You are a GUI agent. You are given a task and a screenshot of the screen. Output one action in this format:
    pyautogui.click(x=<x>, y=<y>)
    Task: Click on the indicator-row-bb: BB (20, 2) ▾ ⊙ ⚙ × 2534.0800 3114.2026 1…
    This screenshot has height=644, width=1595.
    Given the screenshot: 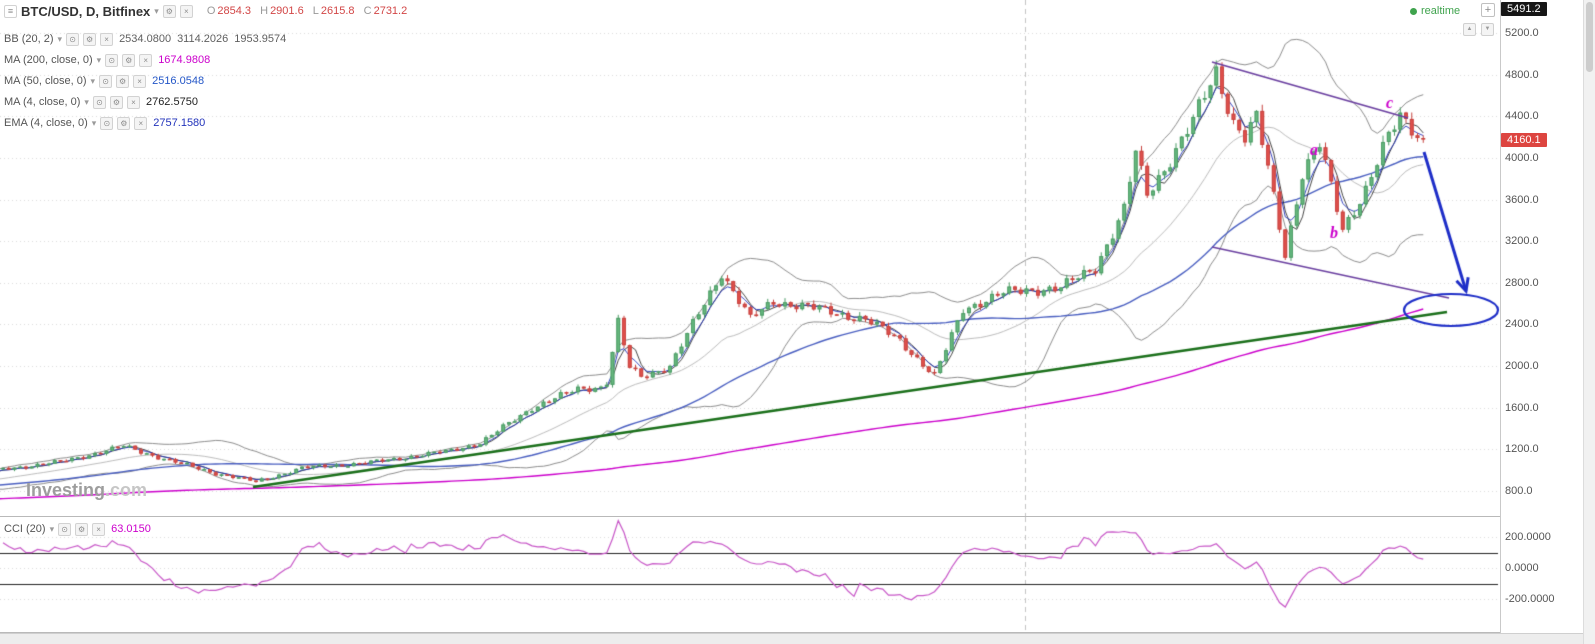 What is the action you would take?
    pyautogui.click(x=145, y=39)
    